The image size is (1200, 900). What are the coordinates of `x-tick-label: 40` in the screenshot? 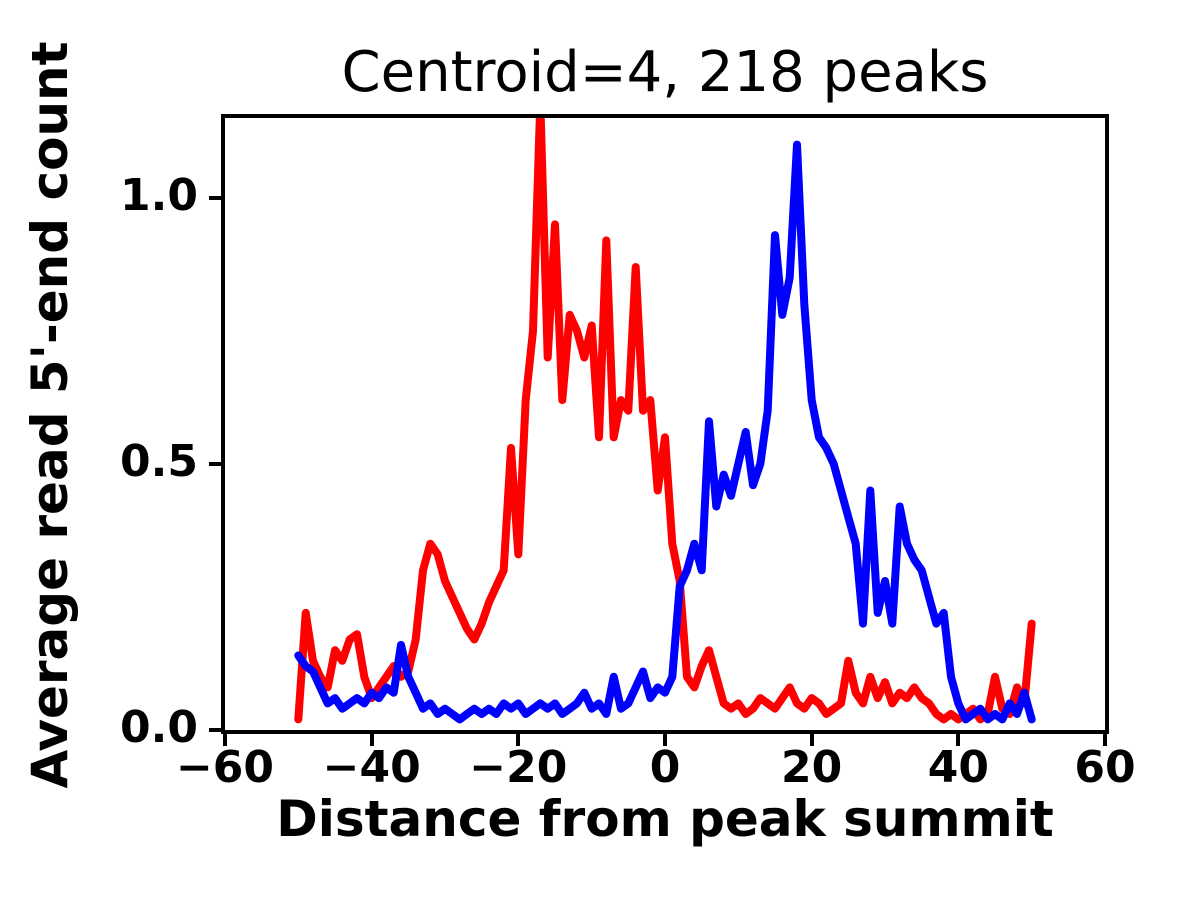 It's located at (958, 767).